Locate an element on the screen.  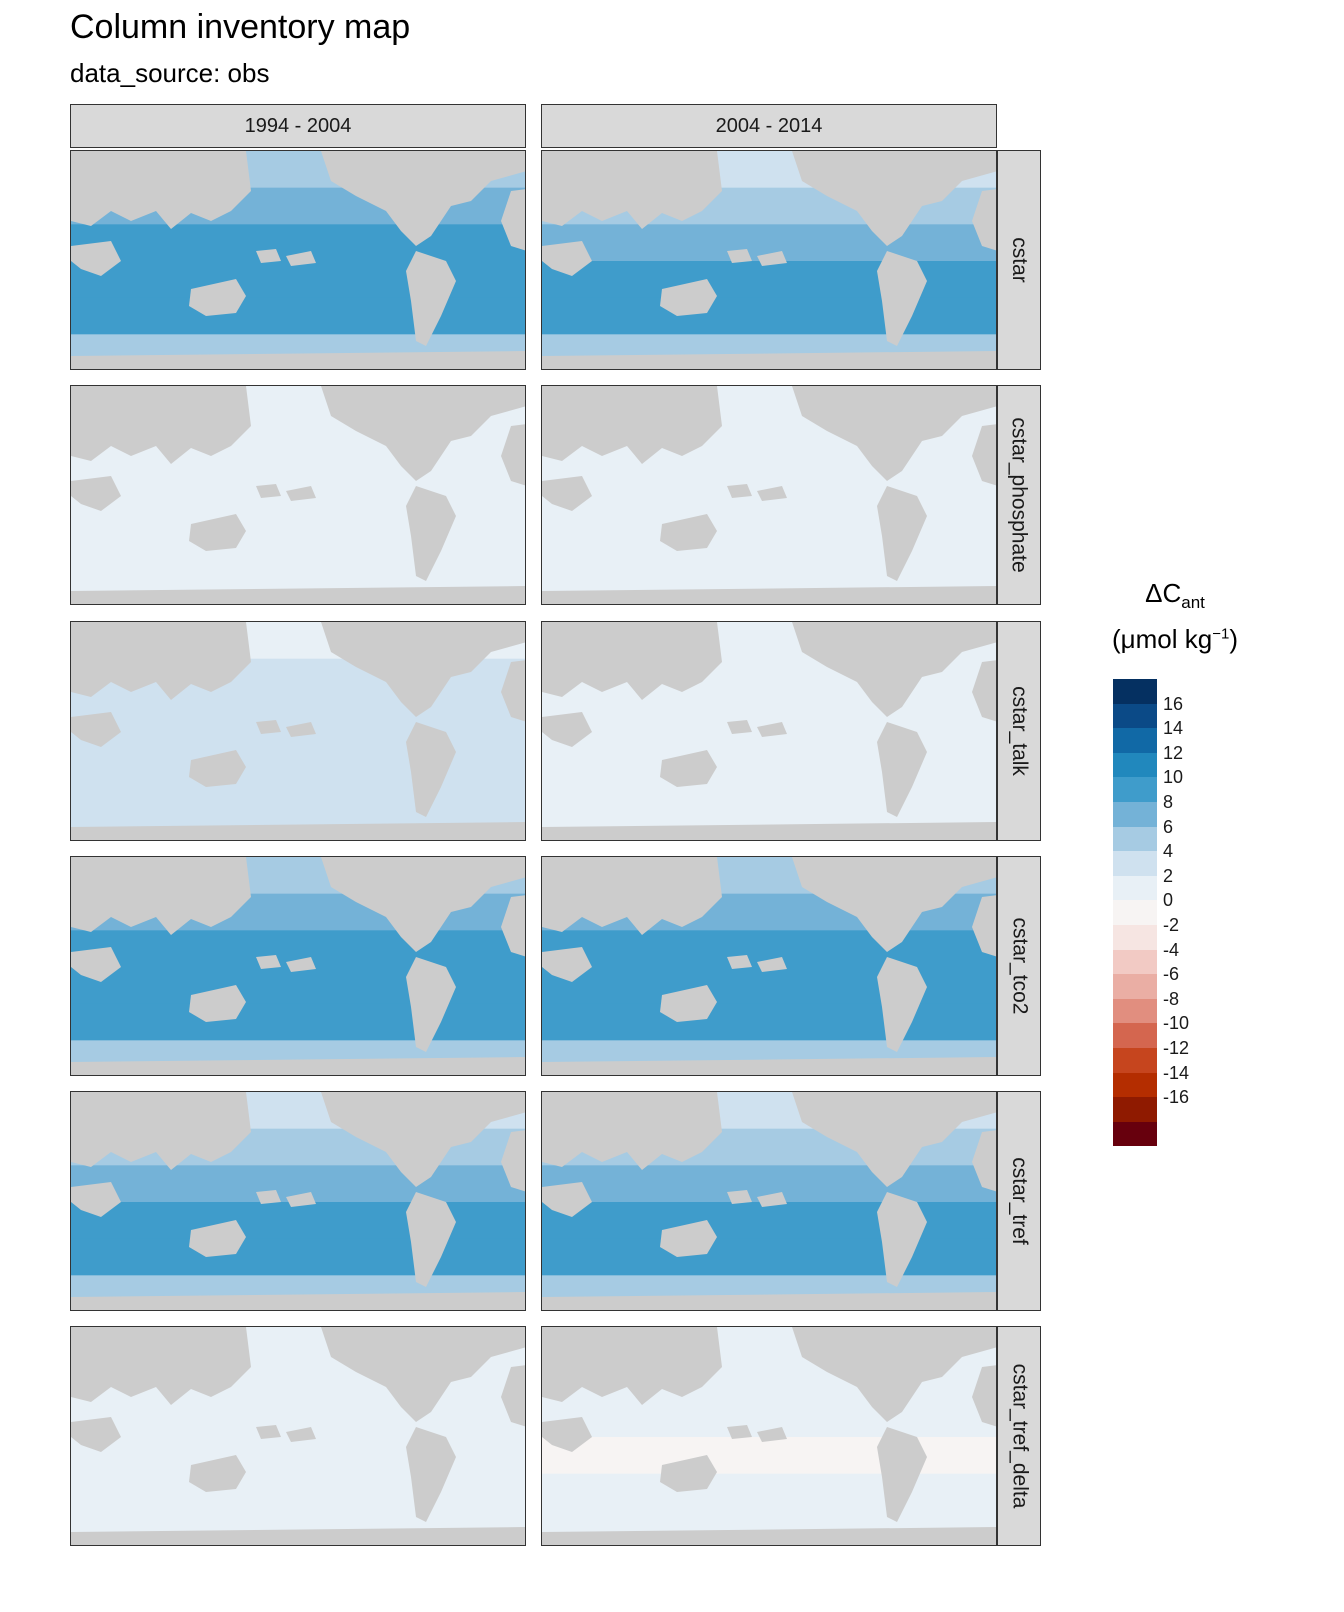
legend-break-label: 8 is located at coordinates (1168, 802).